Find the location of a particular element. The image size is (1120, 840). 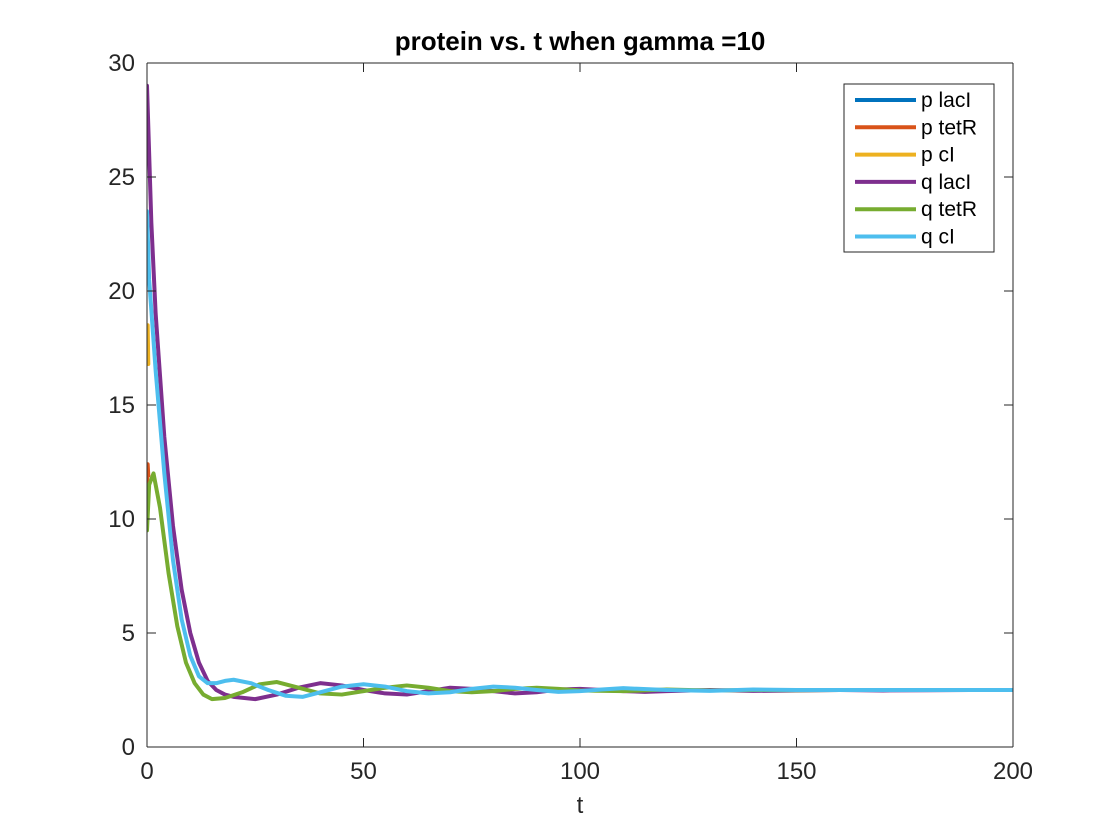

x-tick-label: 200 is located at coordinates (1013, 771).